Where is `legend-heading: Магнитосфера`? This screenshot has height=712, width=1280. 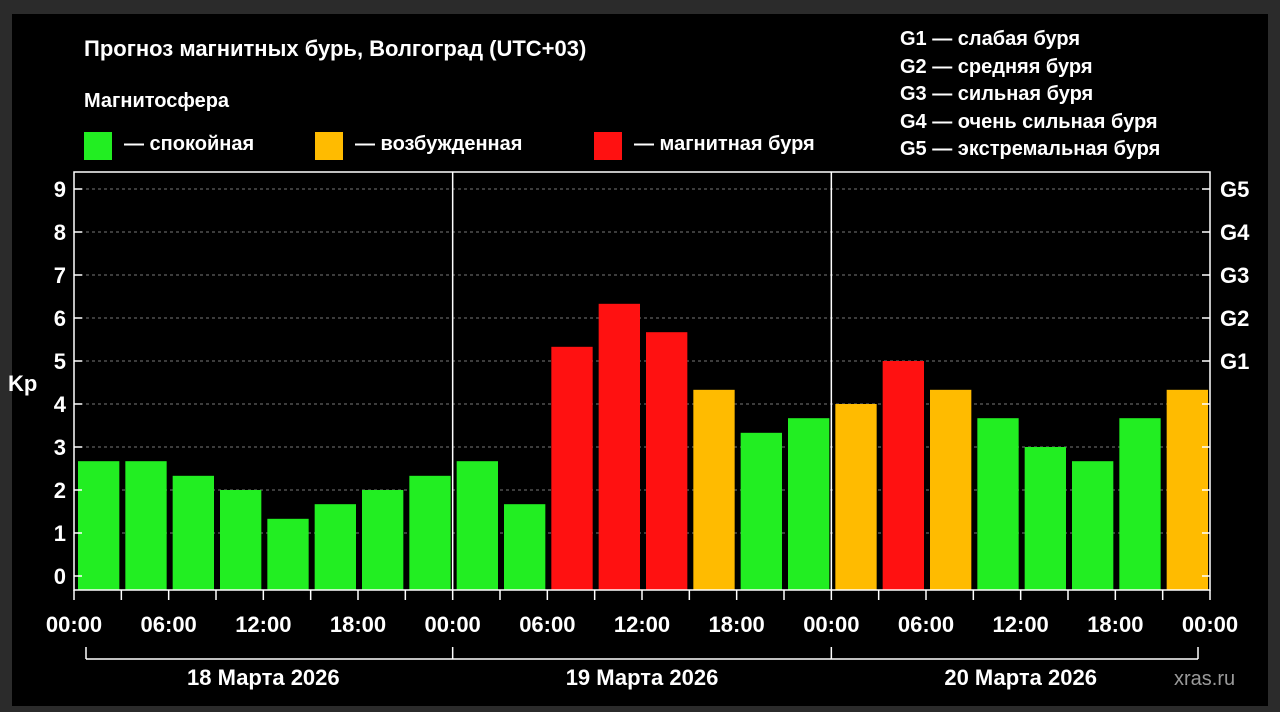
legend-heading: Магнитосфера is located at coordinates (157, 101).